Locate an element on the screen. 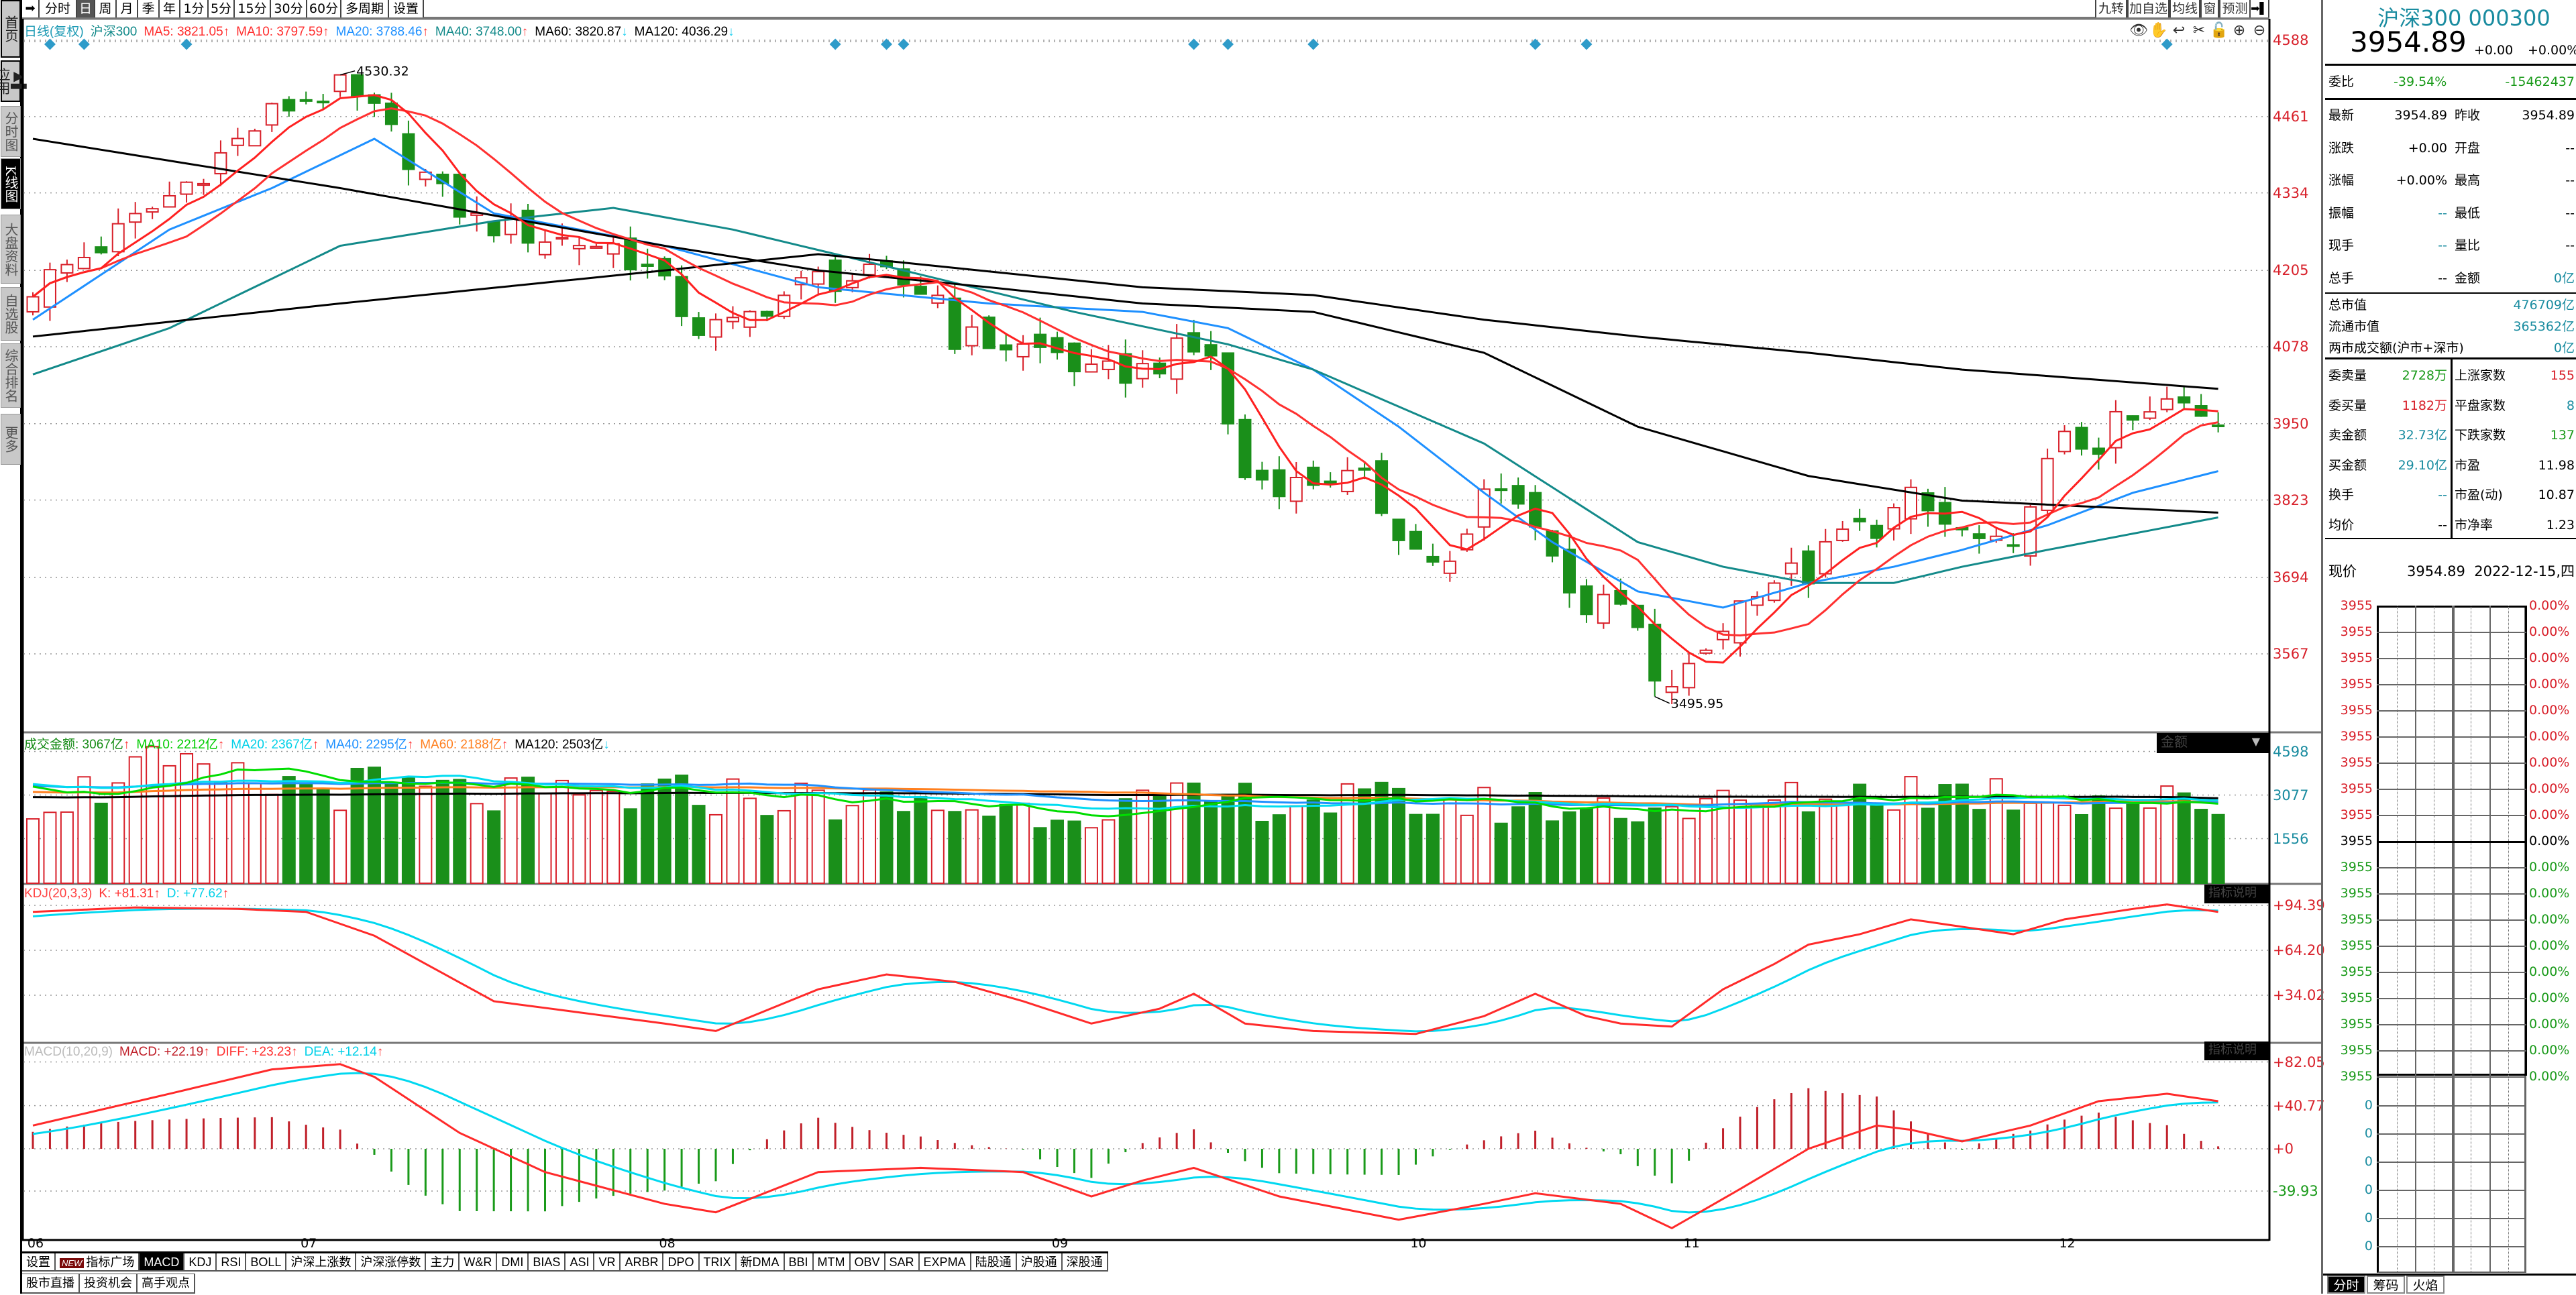  panel-tab-1: 筹码 is located at coordinates (2386, 1285).